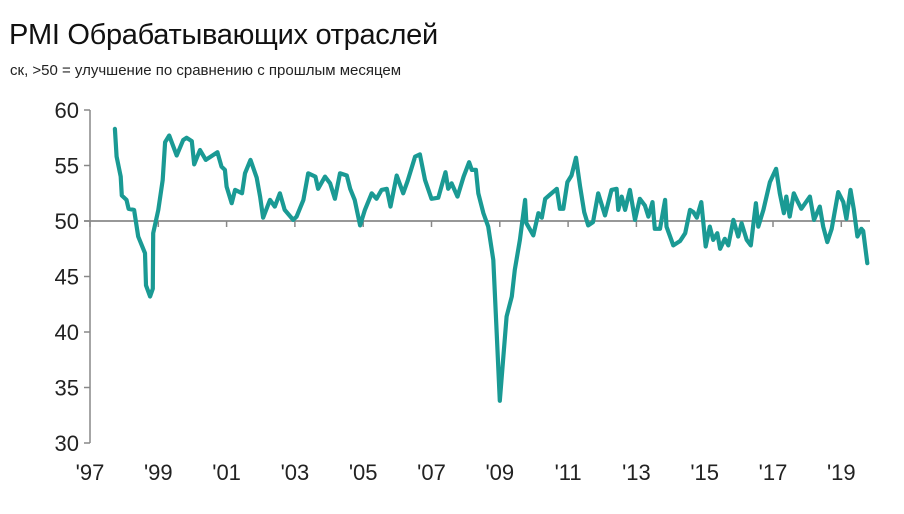 The height and width of the screenshot is (514, 904). What do you see at coordinates (363, 472) in the screenshot?
I see `x-tick-label: '05` at bounding box center [363, 472].